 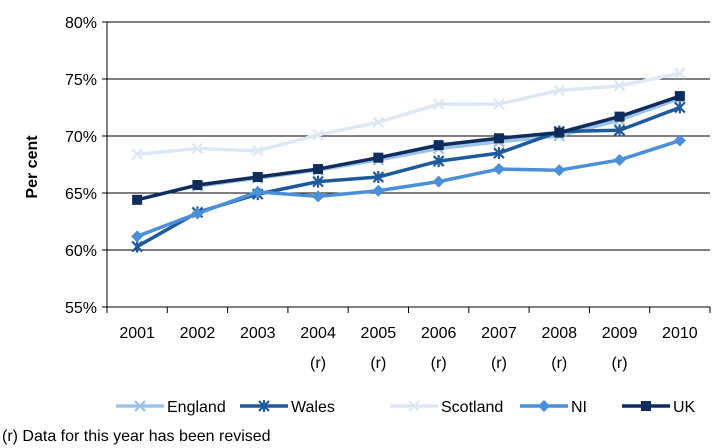 I want to click on x-tick-label: 2002, so click(x=198, y=333).